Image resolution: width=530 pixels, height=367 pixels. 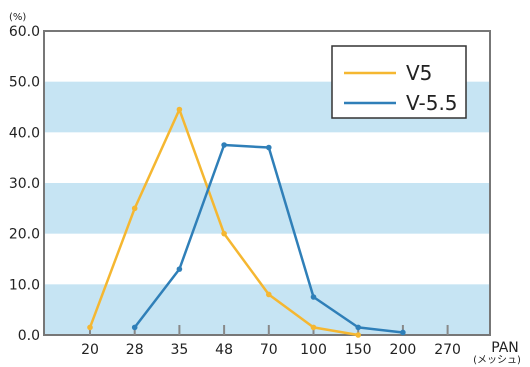 I want to click on y-tick-label: 30.0, so click(x=24, y=184).